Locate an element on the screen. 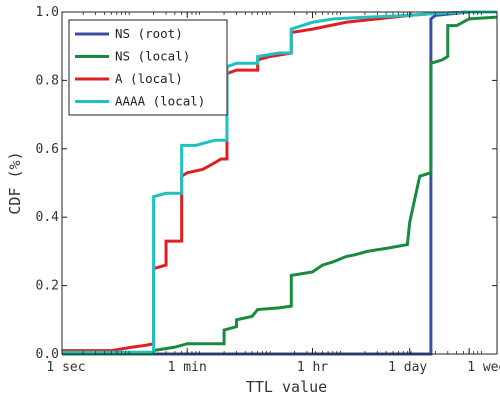 This screenshot has height=399, width=500. x-tick-label: 1 hr is located at coordinates (312, 367).